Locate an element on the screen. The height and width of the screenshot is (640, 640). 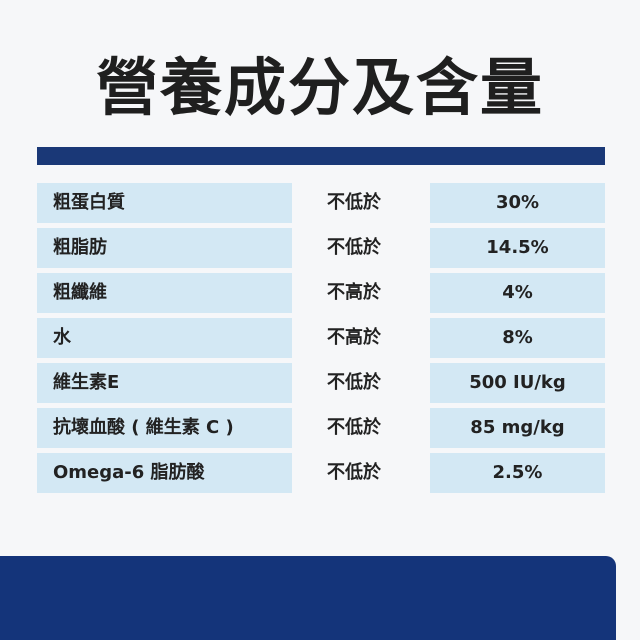
nutrient-name: 抗壞血酸 ( 維生素 C ) is located at coordinates (164, 428).